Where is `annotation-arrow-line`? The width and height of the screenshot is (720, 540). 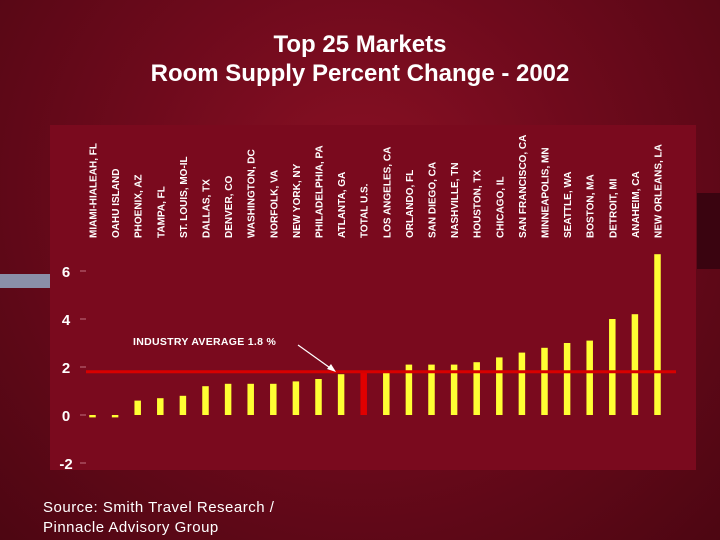
annotation-arrow-line is located at coordinates (315, 357).